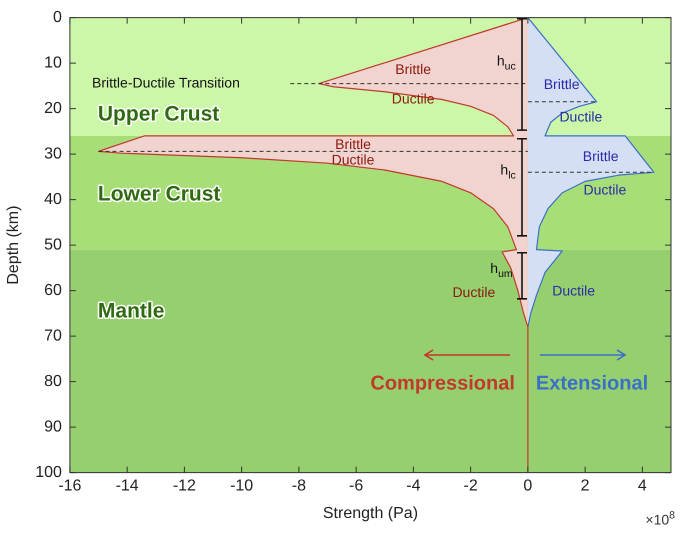  Describe the element at coordinates (356, 486) in the screenshot. I see `x-tick-label: -6` at that location.